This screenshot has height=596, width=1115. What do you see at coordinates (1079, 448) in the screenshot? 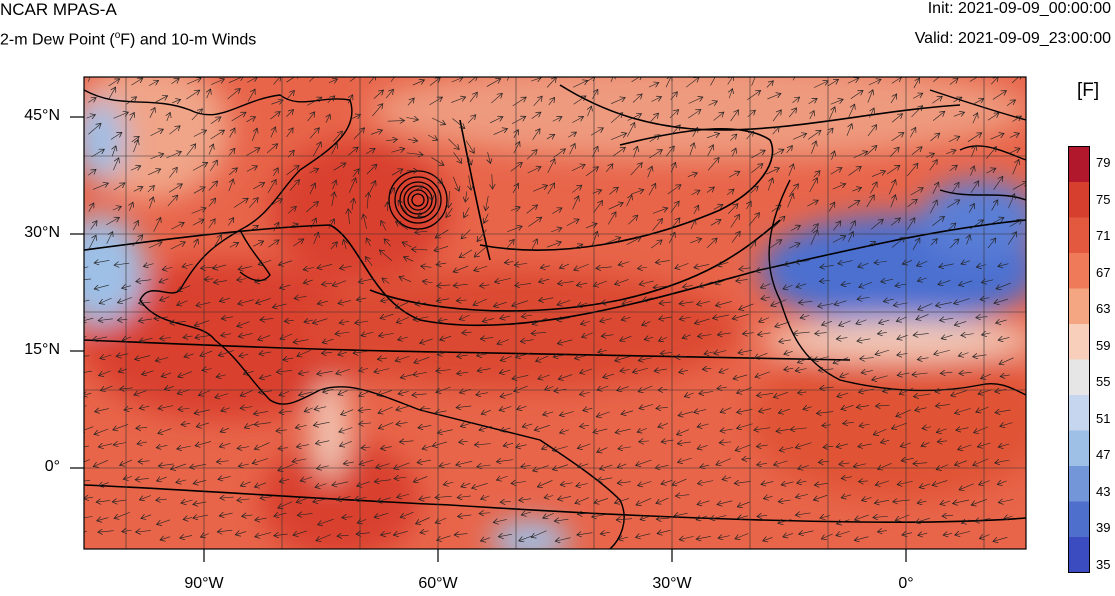
I see `colorbar-swatch` at bounding box center [1079, 448].